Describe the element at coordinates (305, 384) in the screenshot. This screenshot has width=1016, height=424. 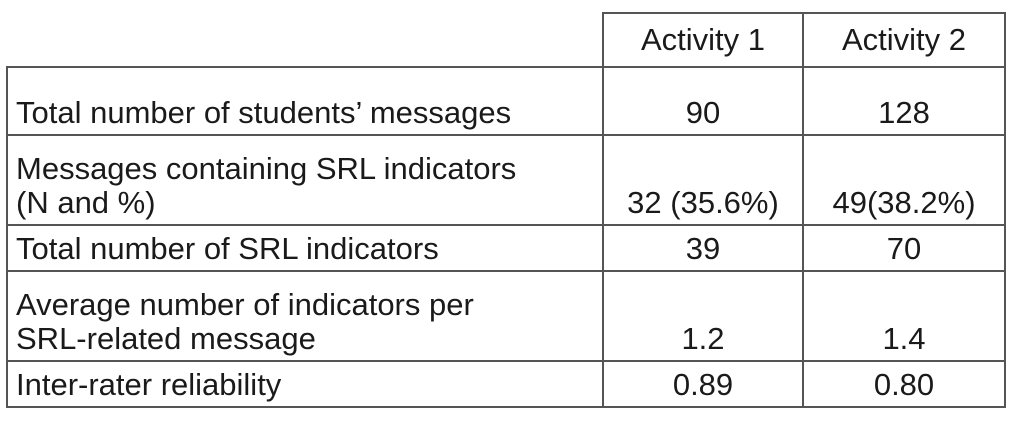
I see `row-label-inter-rater-reliability: Inter-rater reliability` at that location.